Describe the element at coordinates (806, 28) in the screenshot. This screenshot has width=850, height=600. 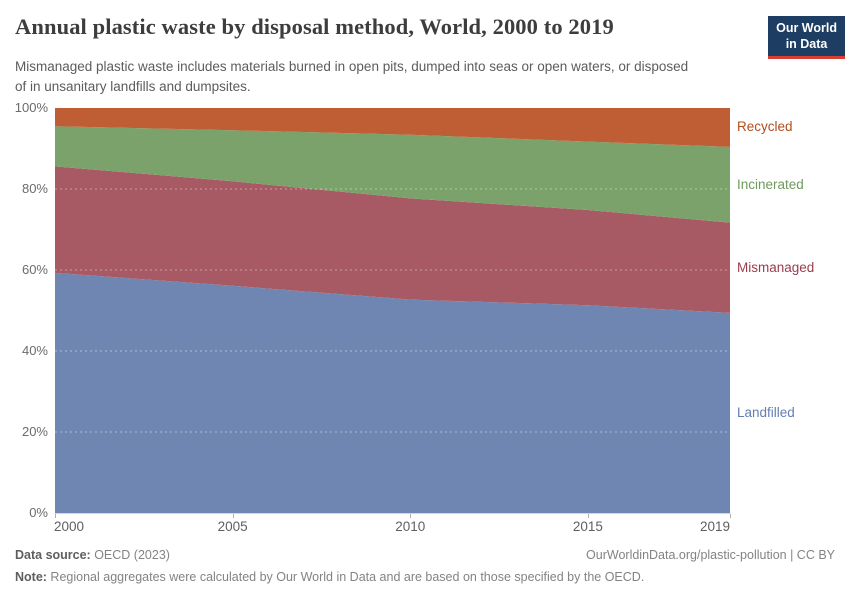
I see `owid-logo-line1: Our World` at that location.